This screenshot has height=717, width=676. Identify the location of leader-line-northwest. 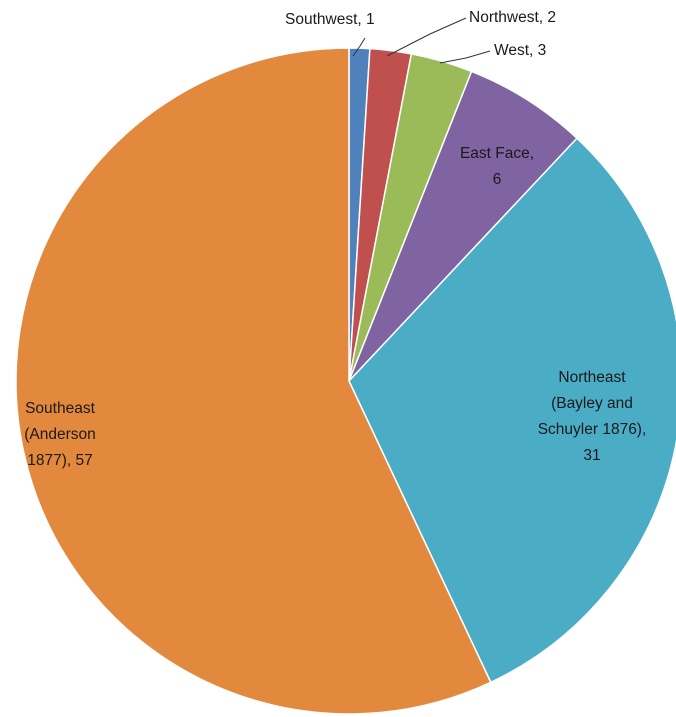
(426, 37).